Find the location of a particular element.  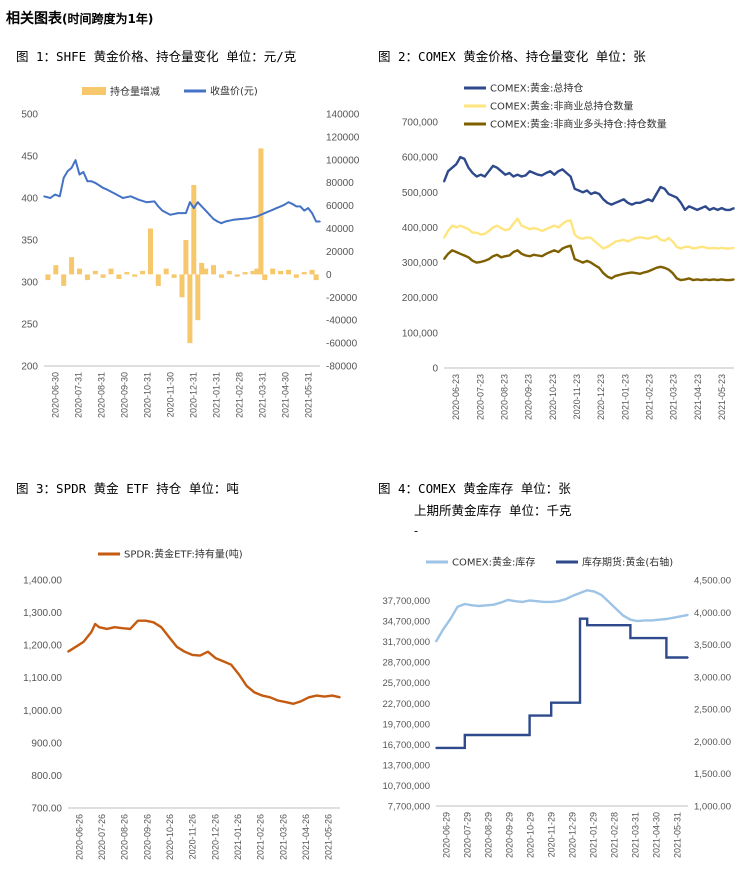

fig1-left-axis-tick-0: 200 is located at coordinates (29, 367).